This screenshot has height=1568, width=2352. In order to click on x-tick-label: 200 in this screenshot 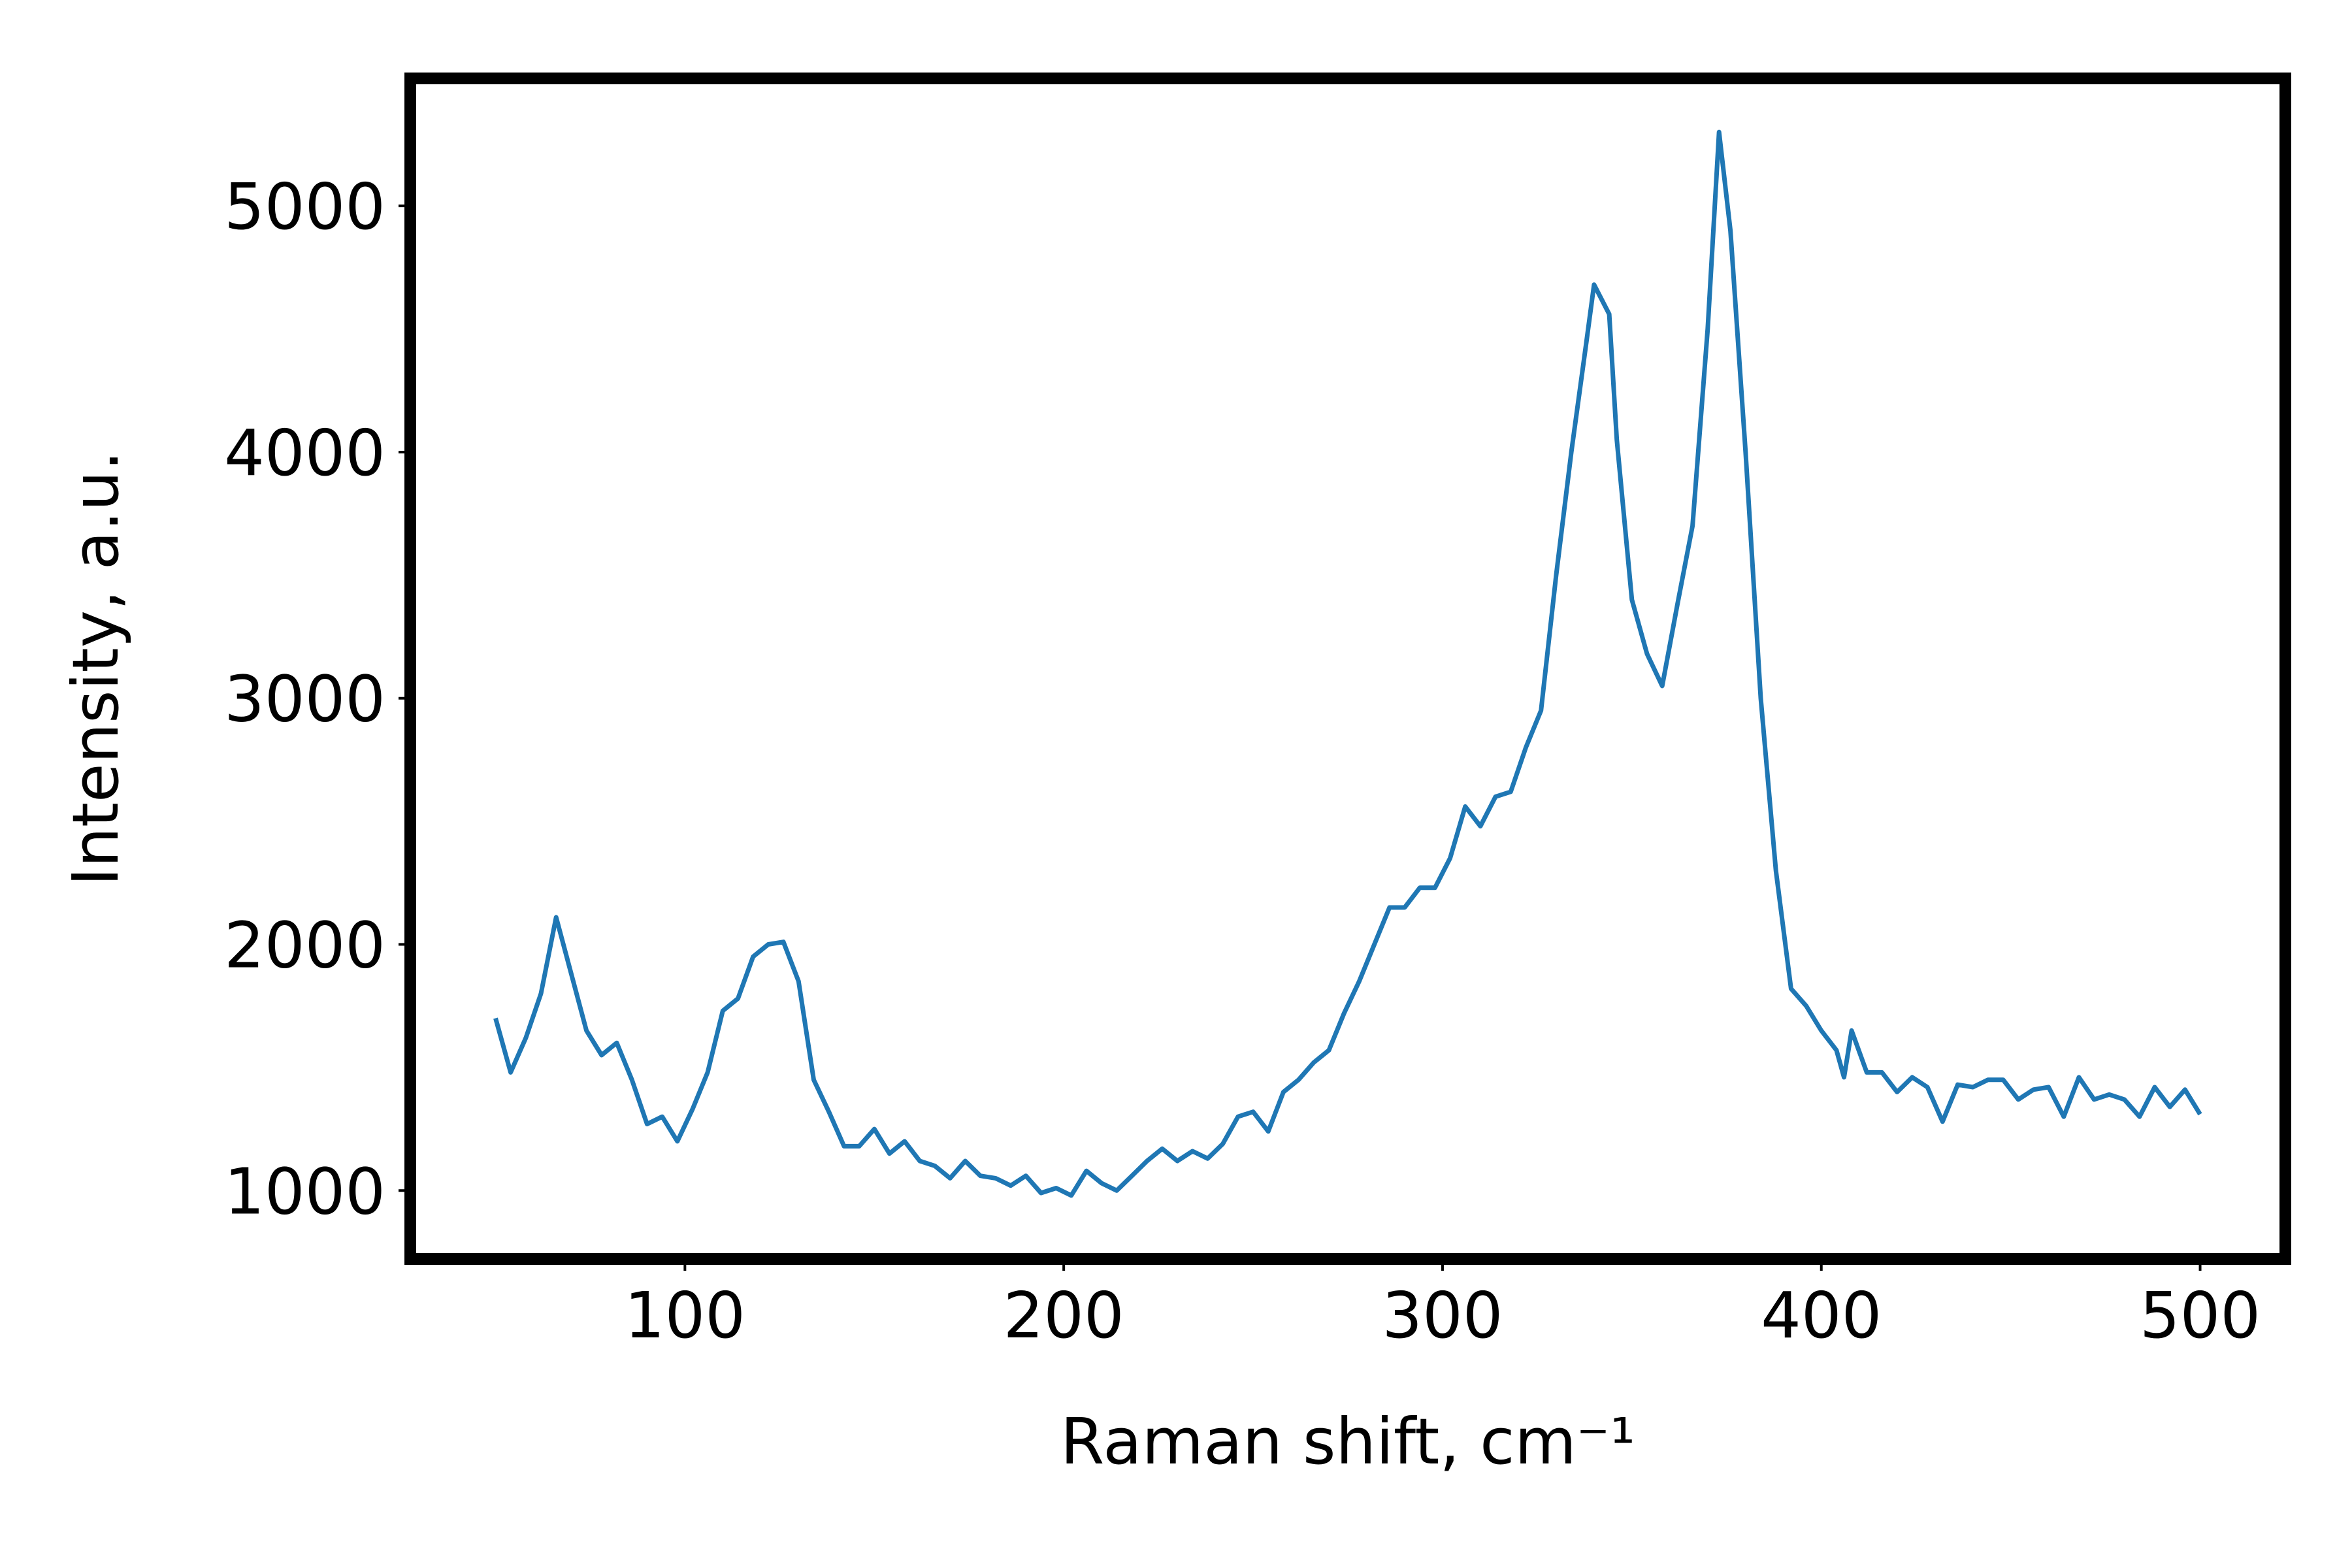, I will do `click(1064, 1315)`.